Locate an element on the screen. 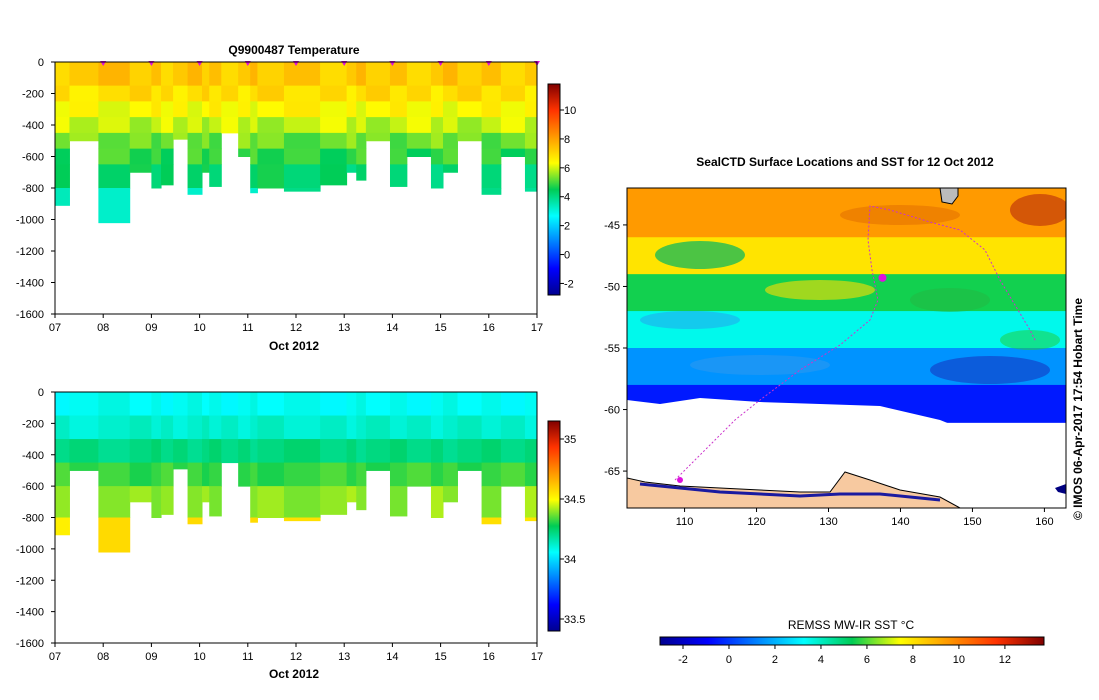 This screenshot has height=700, width=1099. colorbar-tick-label: 34 is located at coordinates (570, 560).